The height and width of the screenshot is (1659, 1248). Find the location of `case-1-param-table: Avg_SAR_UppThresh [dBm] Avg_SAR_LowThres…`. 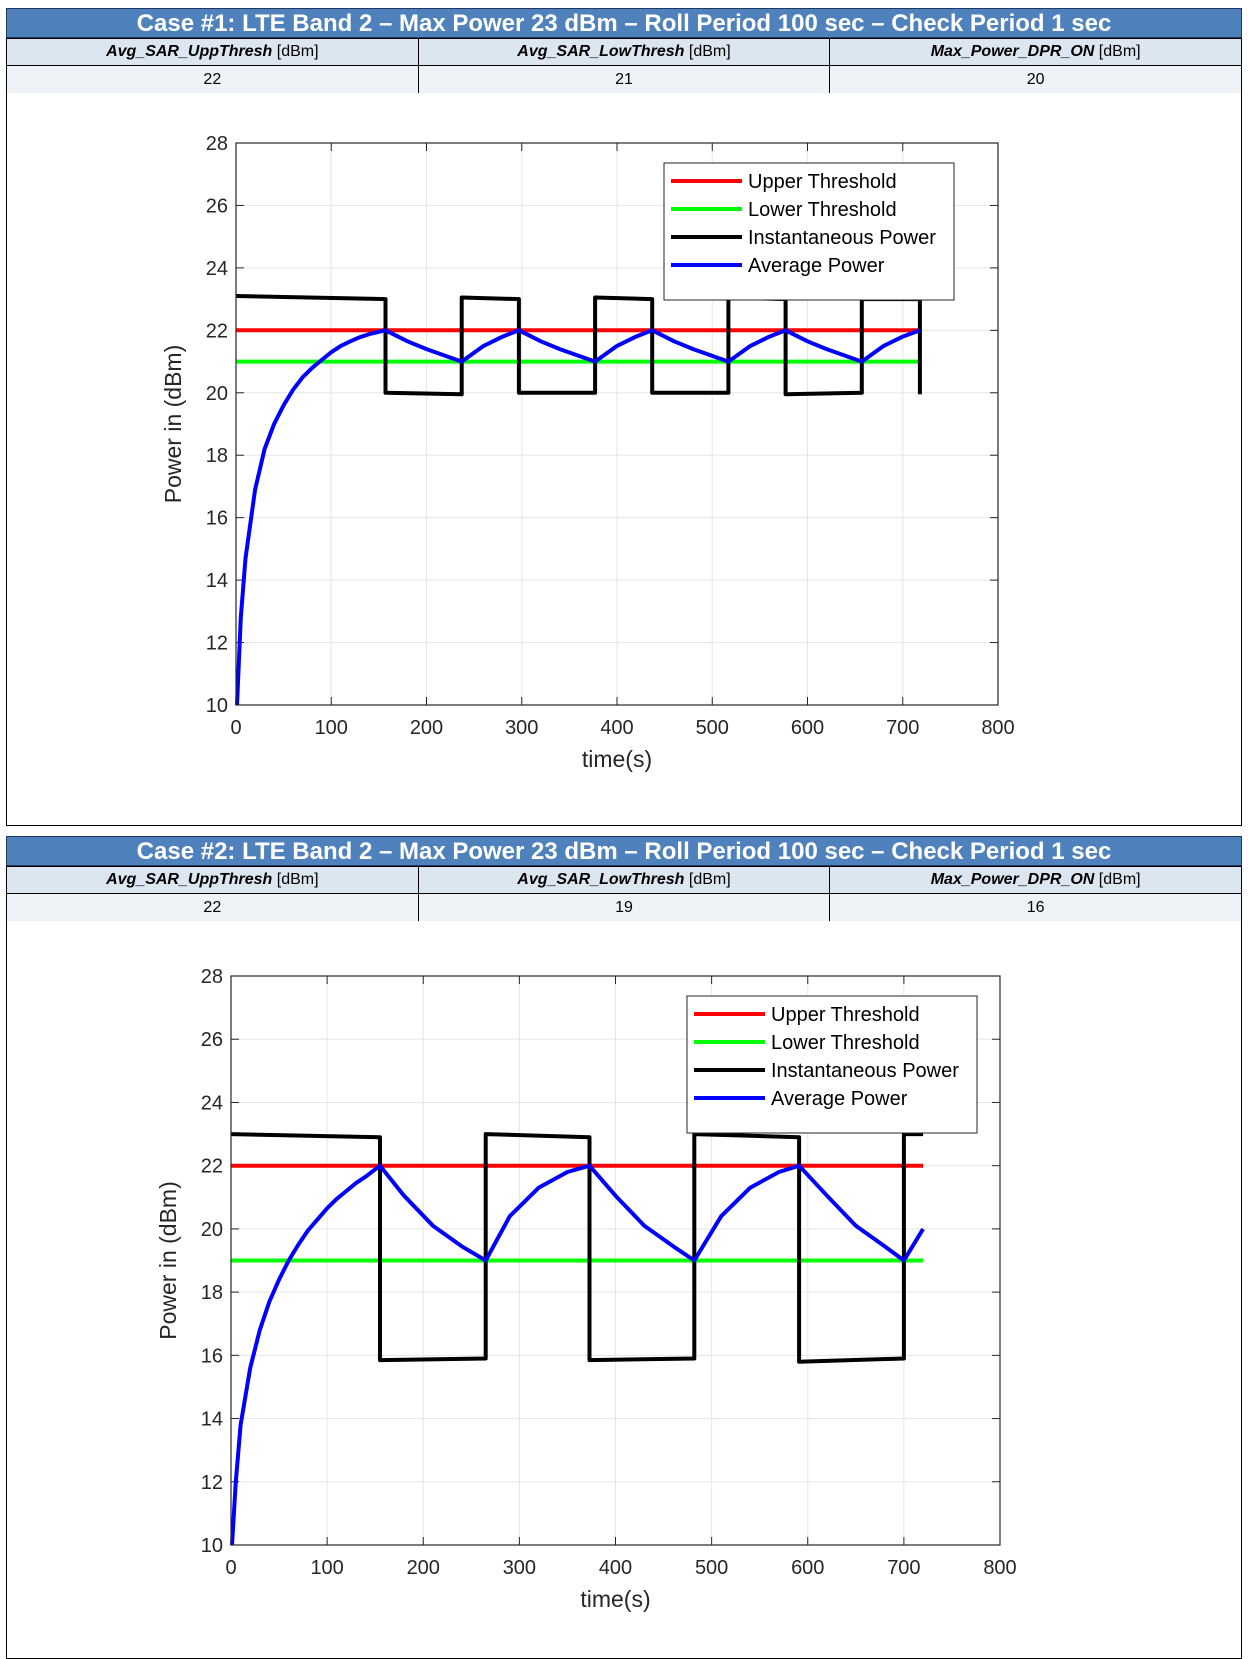

case-1-param-table: Avg_SAR_UppThresh [dBm] Avg_SAR_LowThres… is located at coordinates (624, 66).